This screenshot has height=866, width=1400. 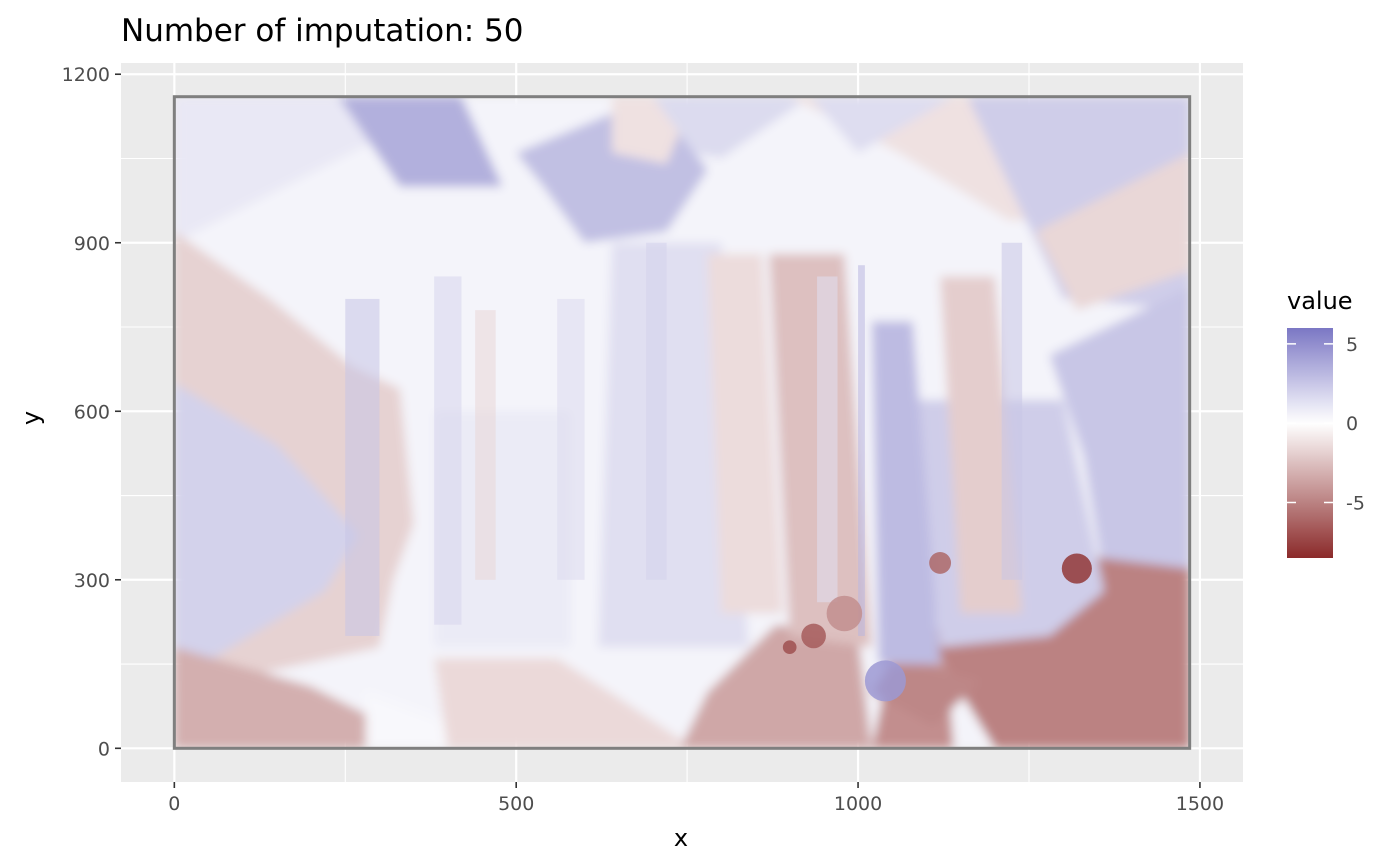 What do you see at coordinates (1352, 424) in the screenshot?
I see `legend-tick-label: 0` at bounding box center [1352, 424].